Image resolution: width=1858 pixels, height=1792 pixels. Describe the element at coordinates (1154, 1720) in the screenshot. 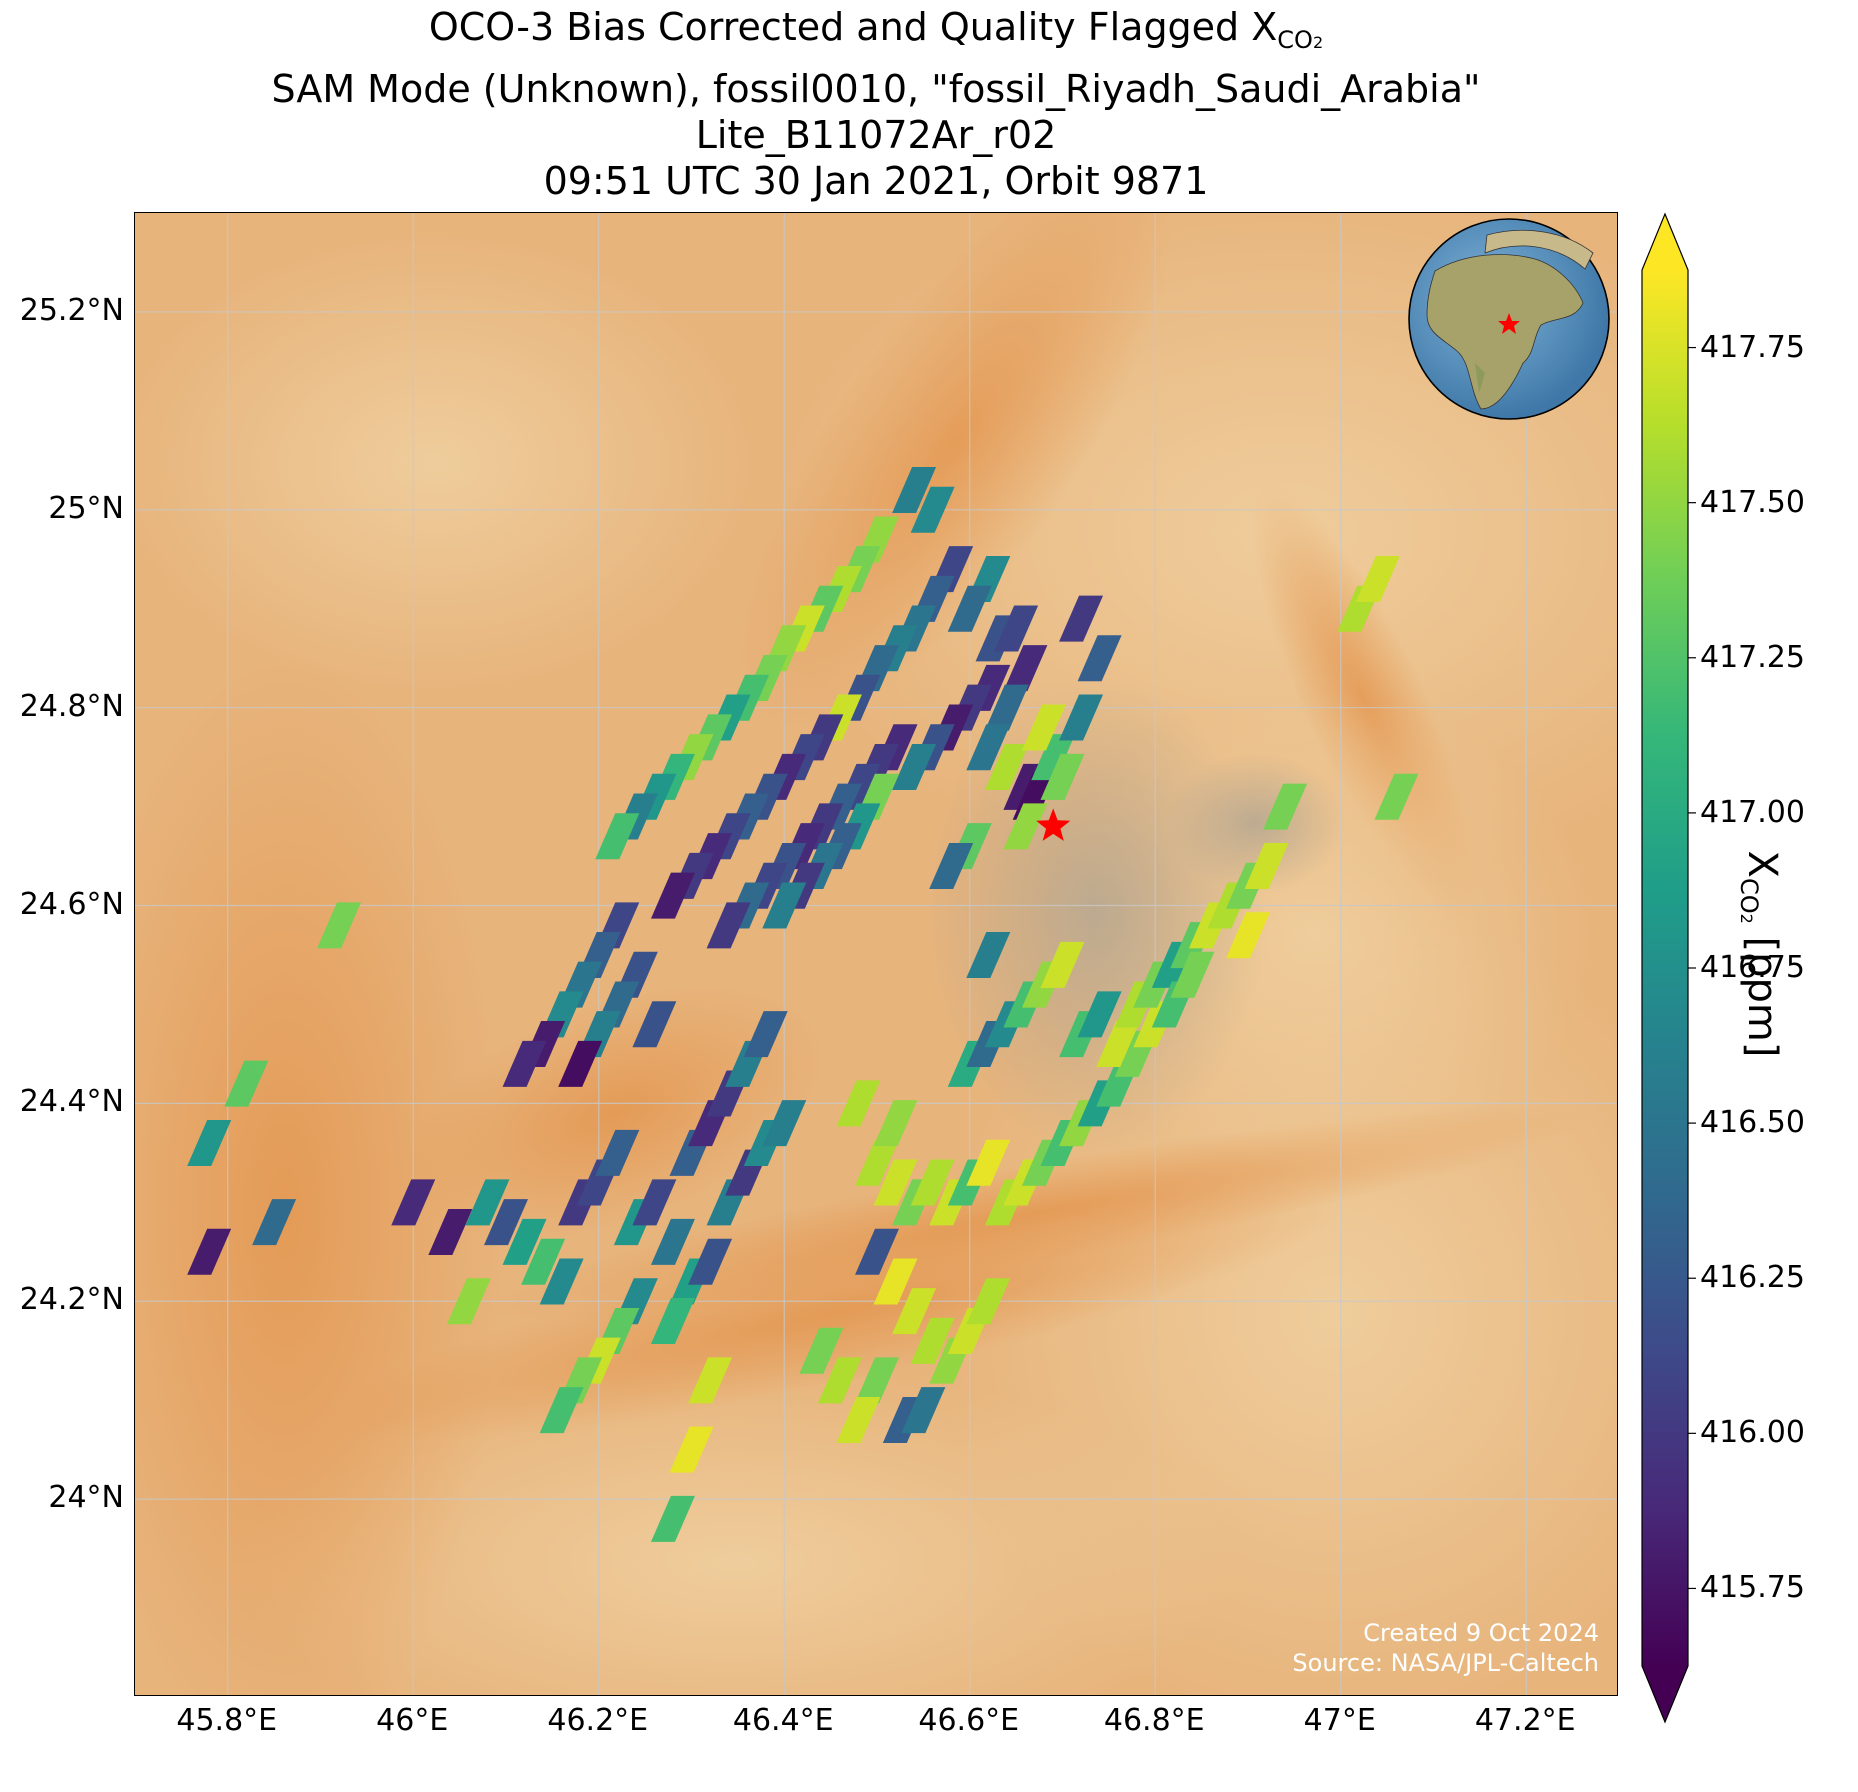

I see `lon-tick-label: 46.8°E` at that location.